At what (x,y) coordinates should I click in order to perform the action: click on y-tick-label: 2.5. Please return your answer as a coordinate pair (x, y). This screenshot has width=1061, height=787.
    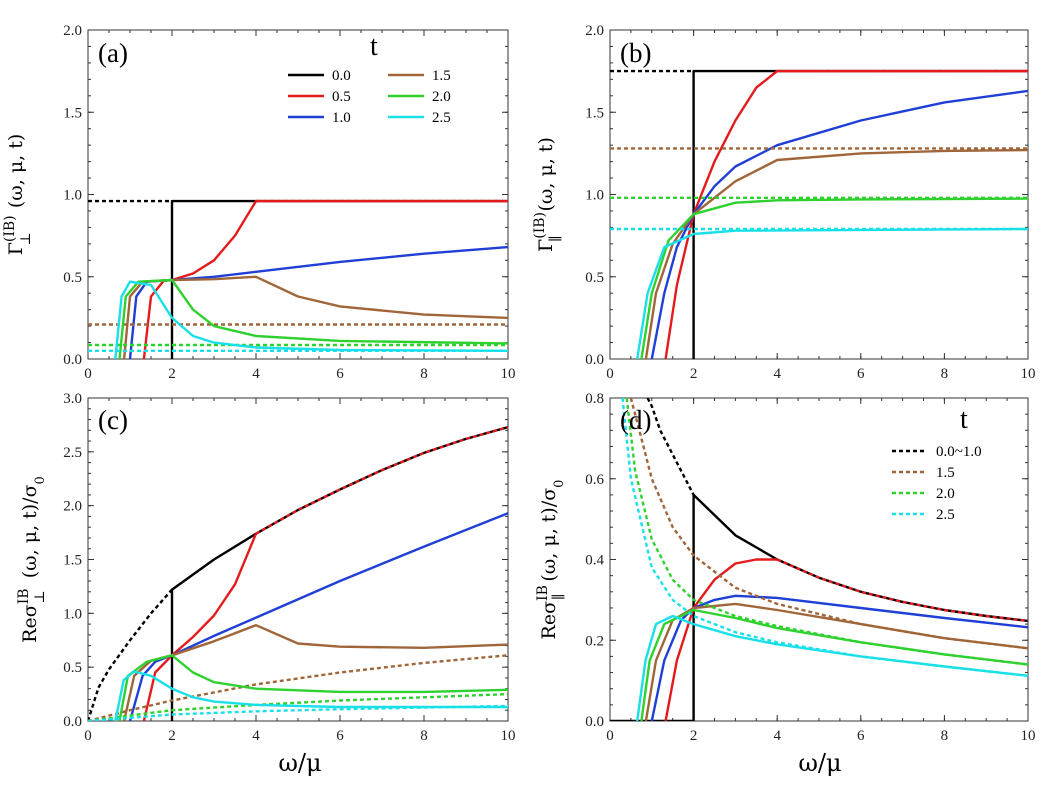
    Looking at the image, I should click on (72, 453).